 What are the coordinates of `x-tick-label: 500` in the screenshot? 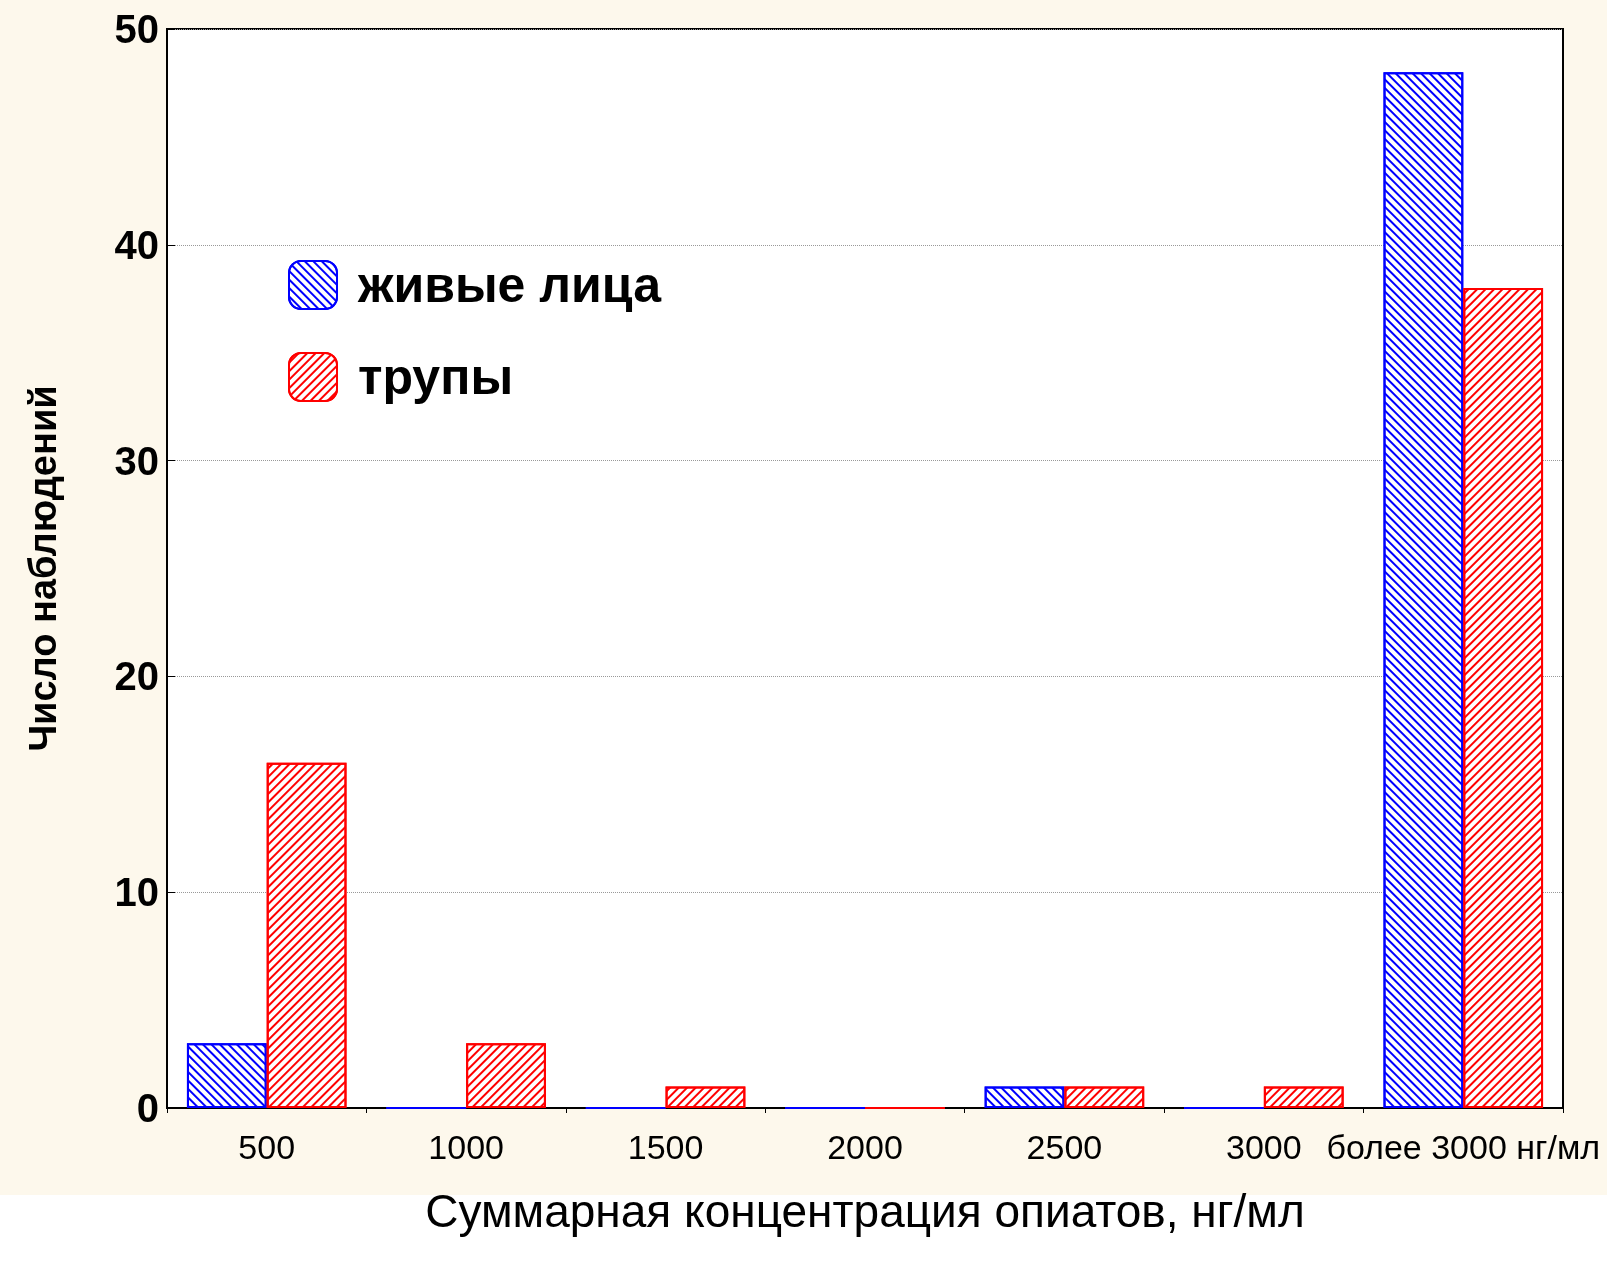 It's located at (267, 1147).